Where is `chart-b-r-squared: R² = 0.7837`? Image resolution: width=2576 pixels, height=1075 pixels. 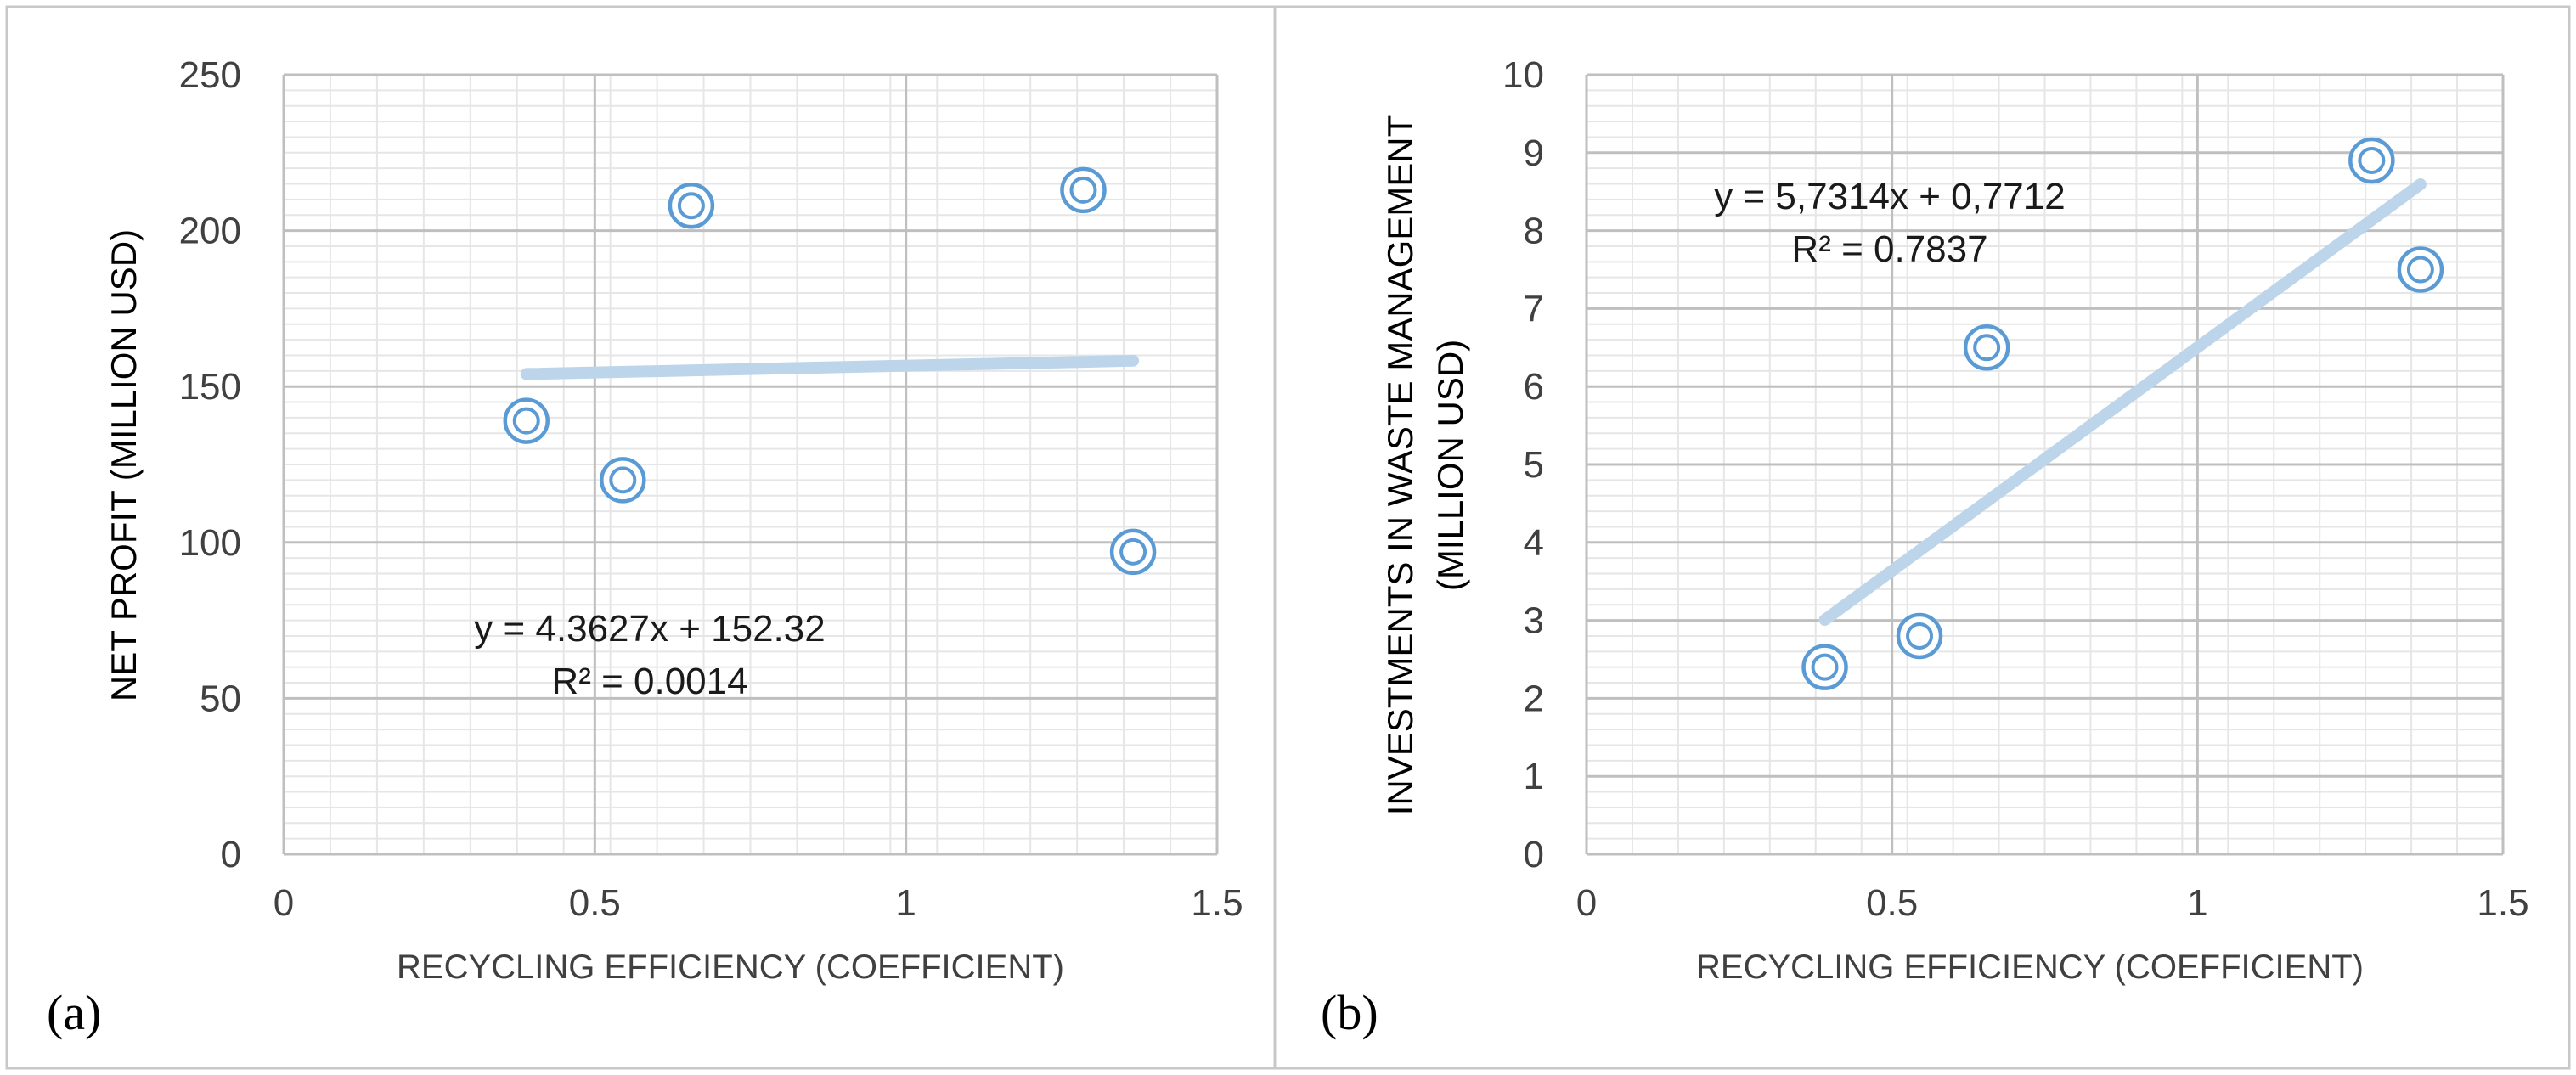 chart-b-r-squared: R² = 0.7837 is located at coordinates (1889, 249).